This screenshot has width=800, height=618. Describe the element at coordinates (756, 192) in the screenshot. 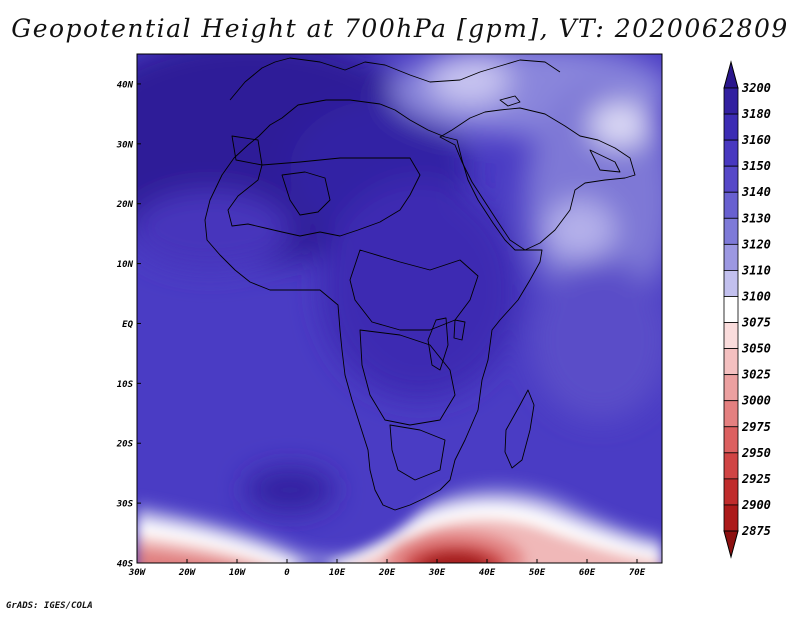

I see `colorbar-level-label: 3140` at that location.